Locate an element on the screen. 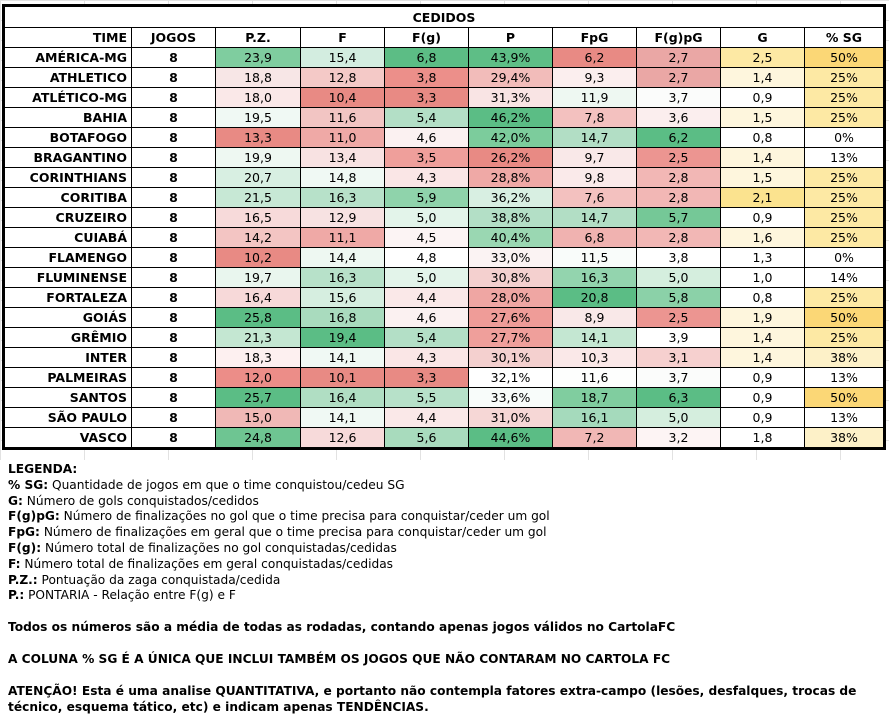  stat-cell: 13% is located at coordinates (844, 157).